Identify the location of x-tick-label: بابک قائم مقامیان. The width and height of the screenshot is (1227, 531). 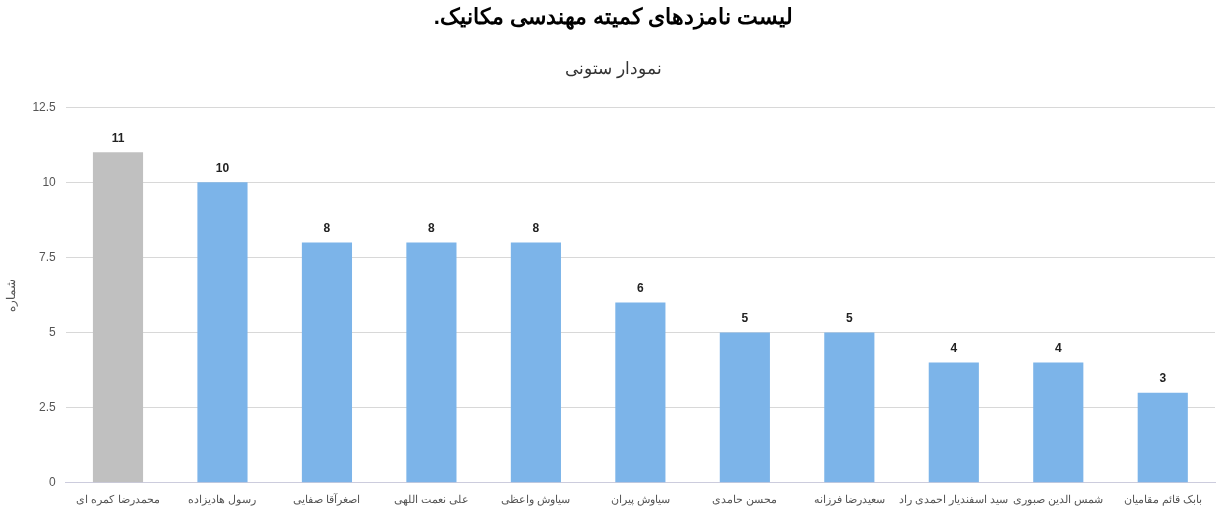
(1162, 500).